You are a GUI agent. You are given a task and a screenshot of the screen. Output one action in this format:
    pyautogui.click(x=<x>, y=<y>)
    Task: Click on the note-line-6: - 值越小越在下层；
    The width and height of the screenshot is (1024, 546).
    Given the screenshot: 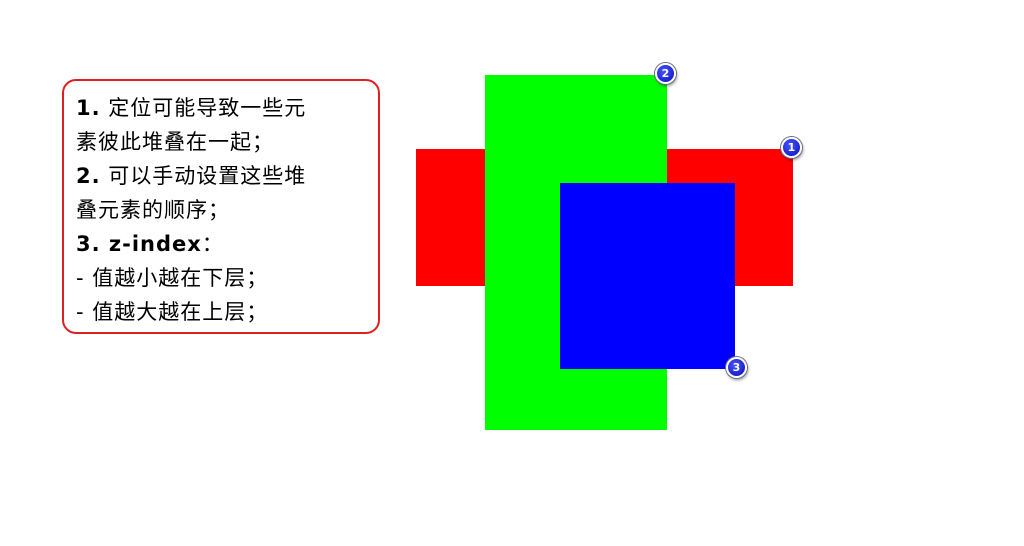 What is the action you would take?
    pyautogui.click(x=172, y=278)
    